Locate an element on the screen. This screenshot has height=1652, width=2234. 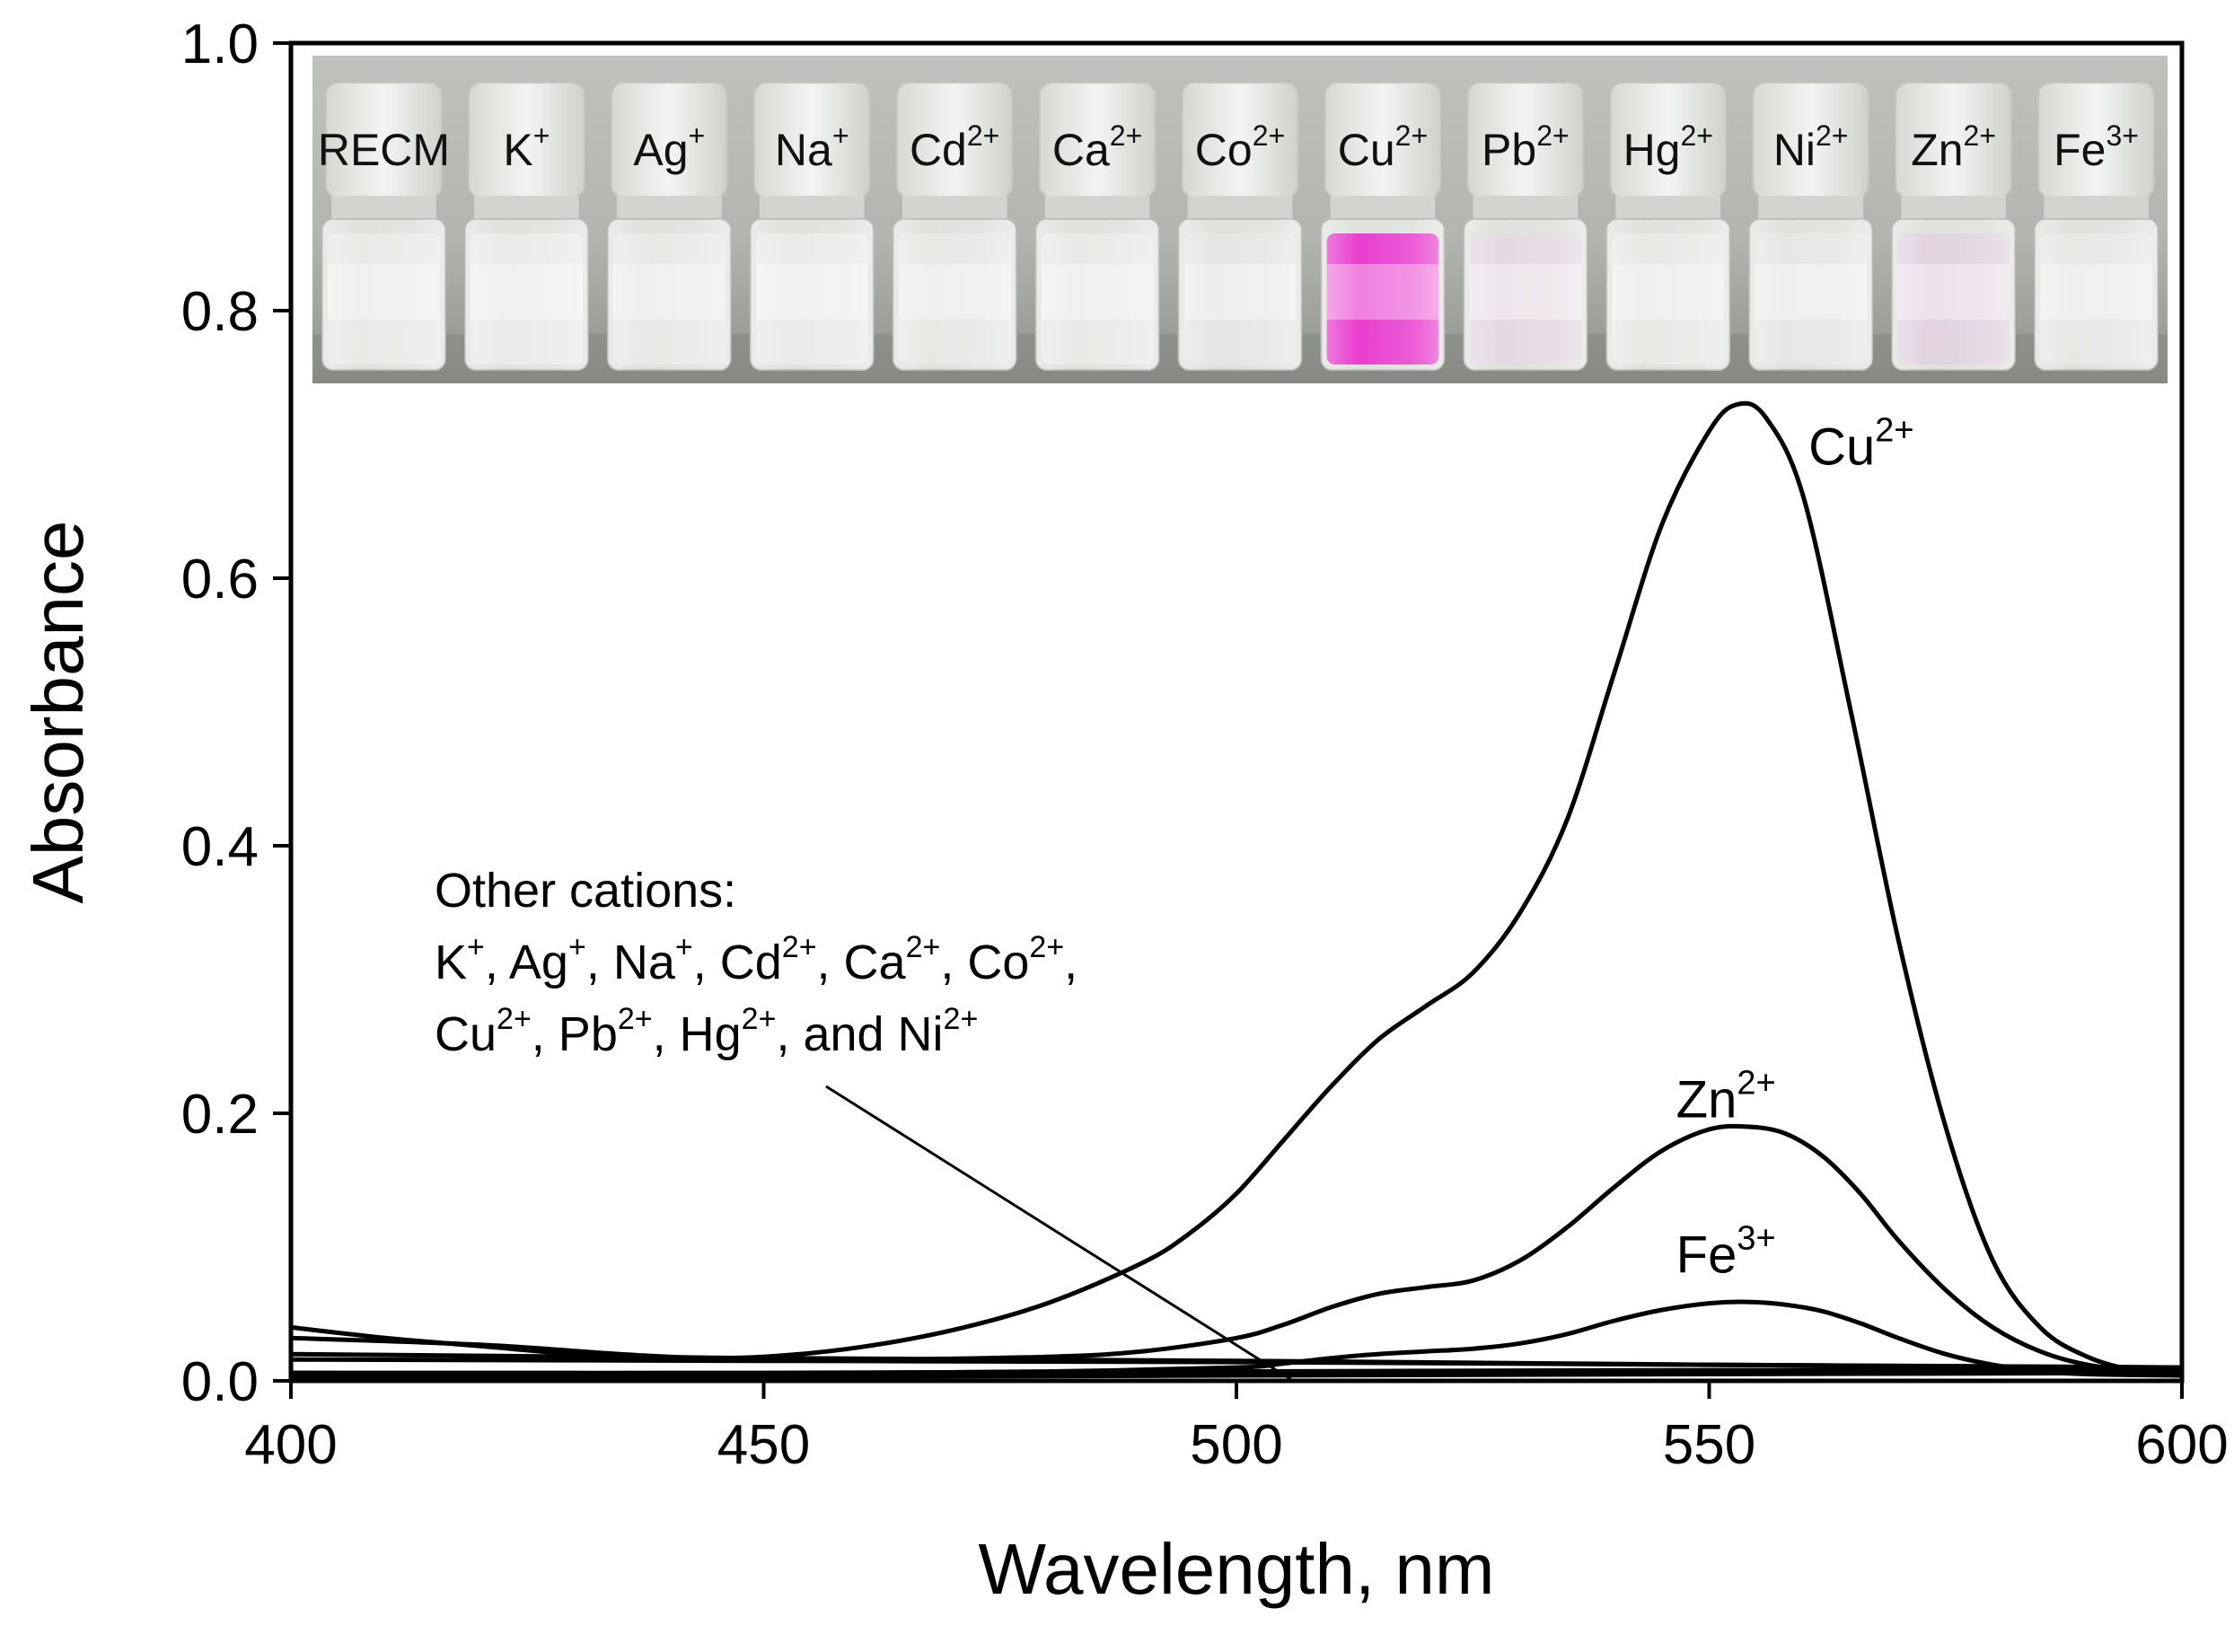
annotation-pointer-line is located at coordinates (1059, 1234).